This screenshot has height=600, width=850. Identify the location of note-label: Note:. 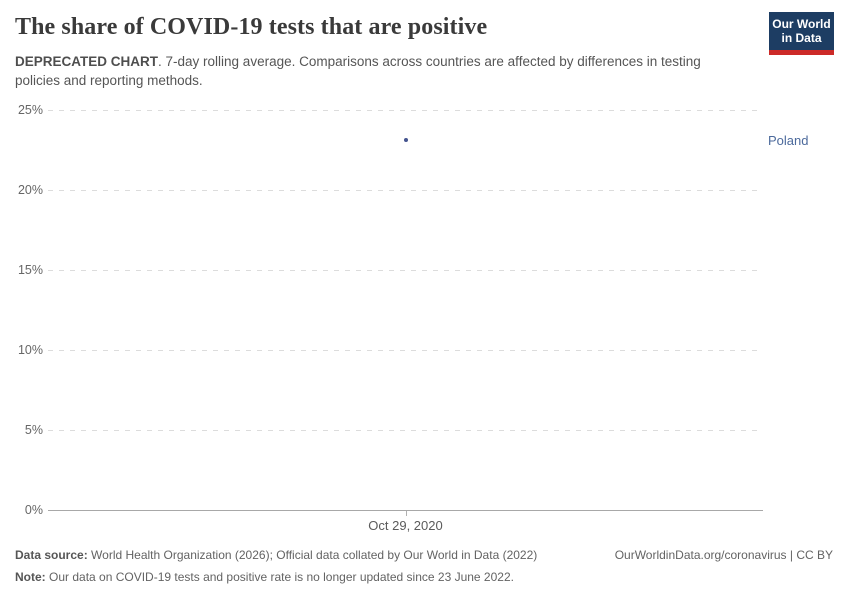
(30, 577).